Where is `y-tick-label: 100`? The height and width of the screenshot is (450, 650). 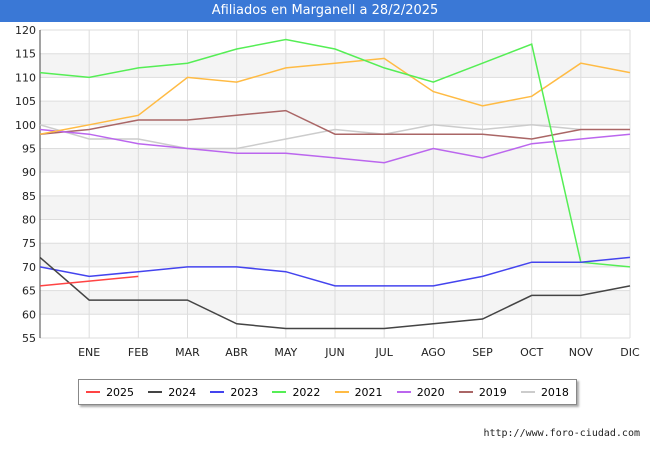
y-tick-label: 100 is located at coordinates (25, 125).